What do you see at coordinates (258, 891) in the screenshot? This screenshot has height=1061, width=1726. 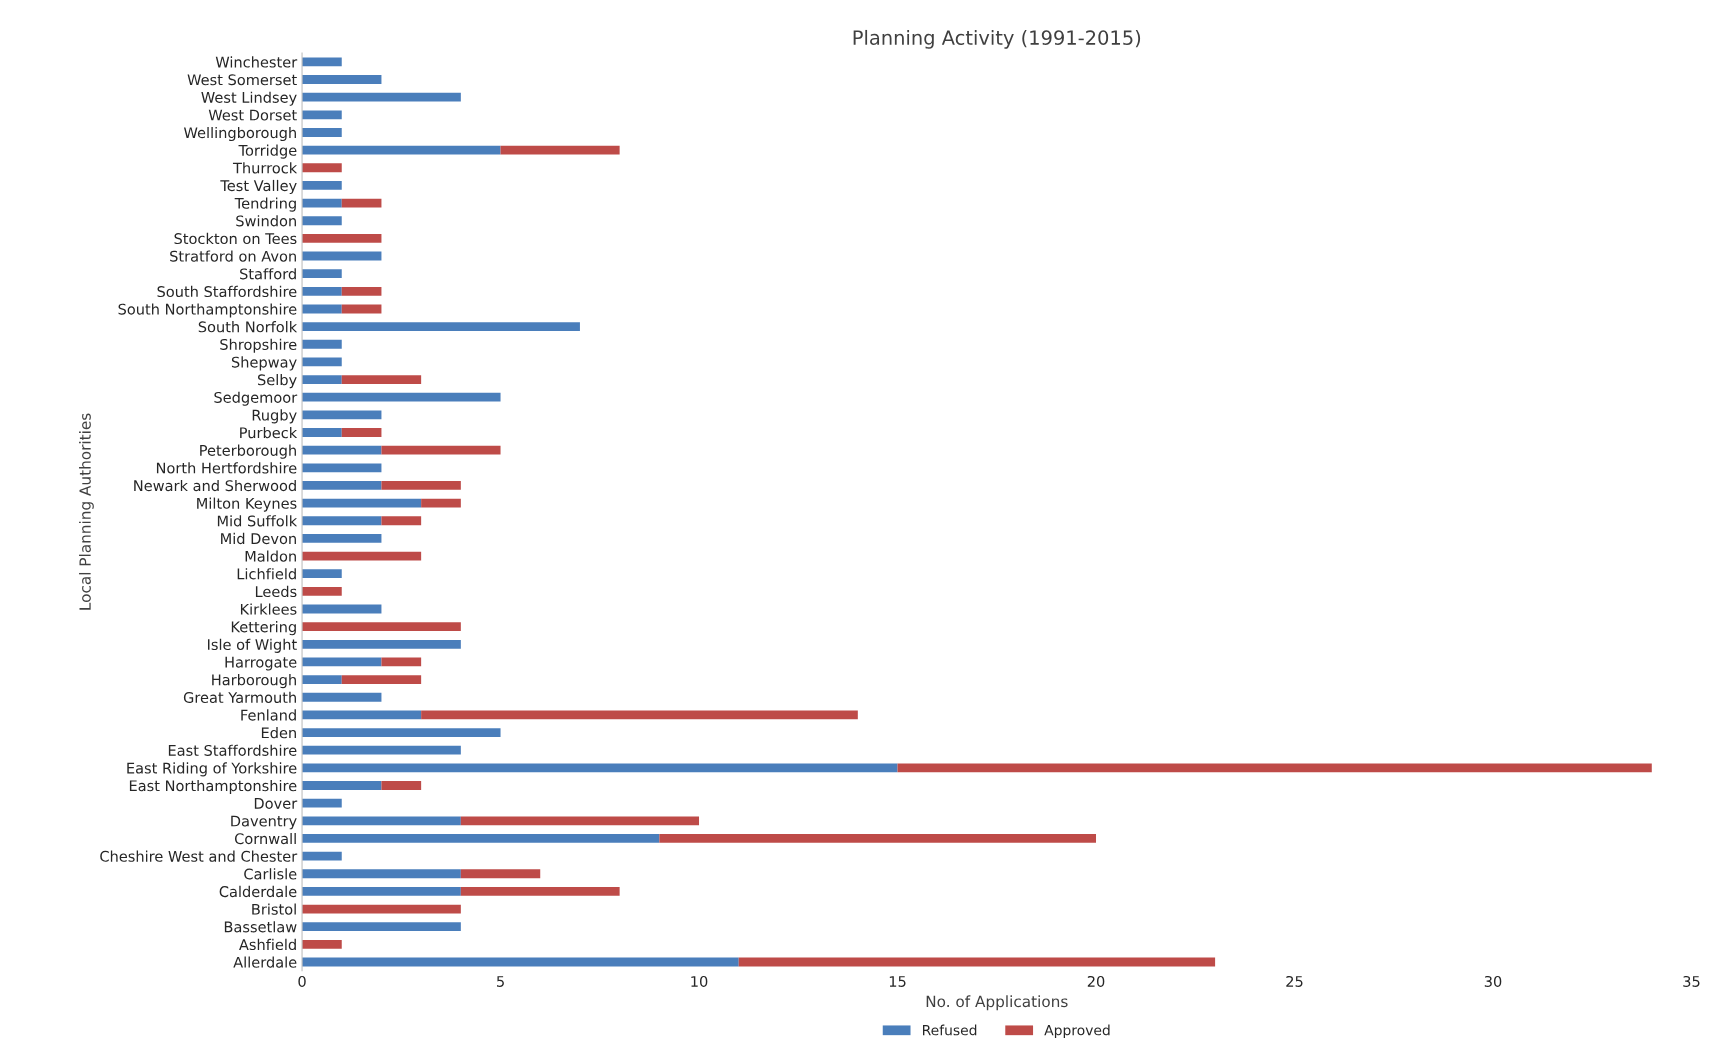 I see `y-tick-label: Calderdale` at bounding box center [258, 891].